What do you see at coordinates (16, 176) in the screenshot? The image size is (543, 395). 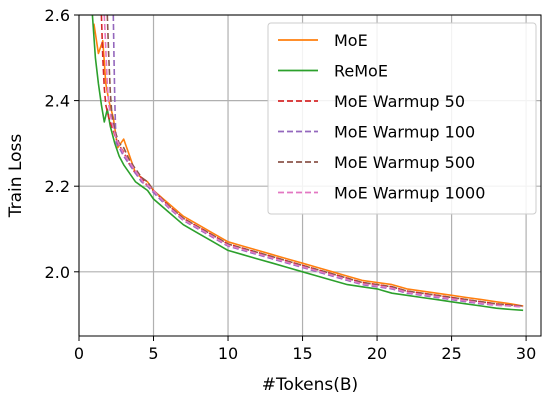 I see `y-axis-label: Train Loss` at bounding box center [16, 176].